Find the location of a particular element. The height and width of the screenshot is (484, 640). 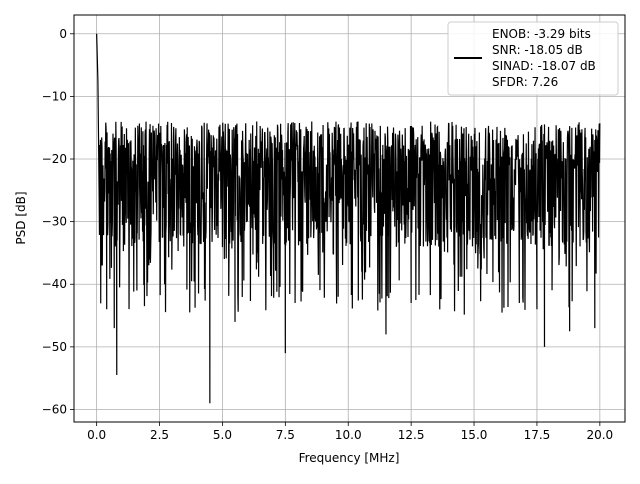

x-tick-label: 5.0 is located at coordinates (222, 435).